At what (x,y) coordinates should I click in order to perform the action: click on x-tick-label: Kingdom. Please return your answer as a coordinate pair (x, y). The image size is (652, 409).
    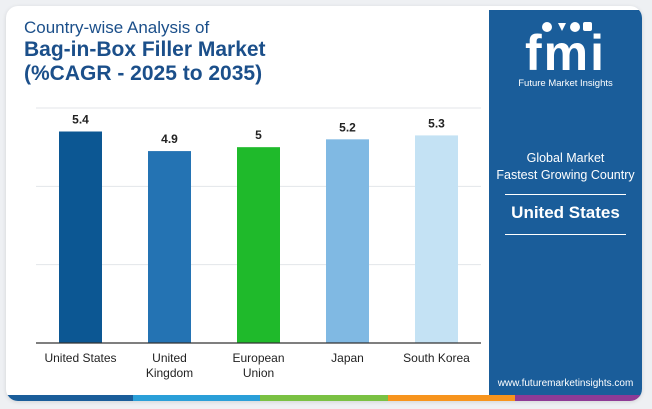
    Looking at the image, I should click on (169, 373).